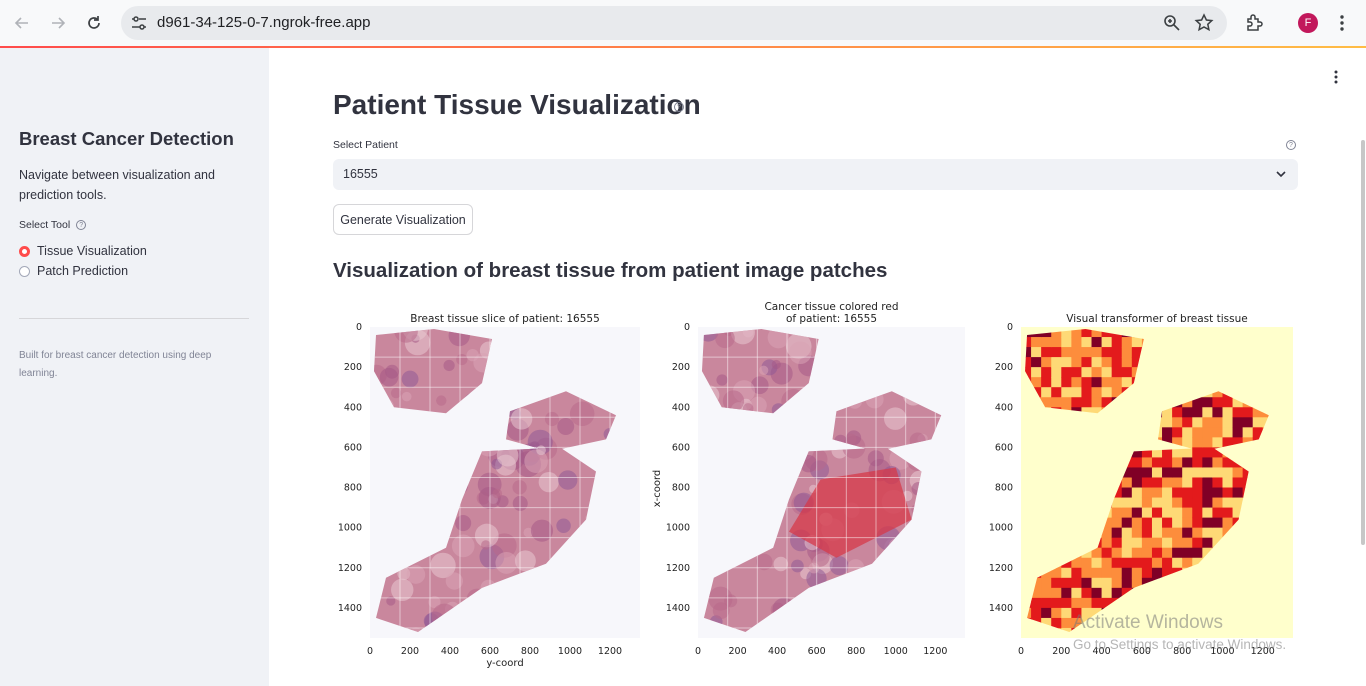 Image resolution: width=1366 pixels, height=686 pixels. Describe the element at coordinates (683, 47) in the screenshot. I see `header-decoration` at that location.